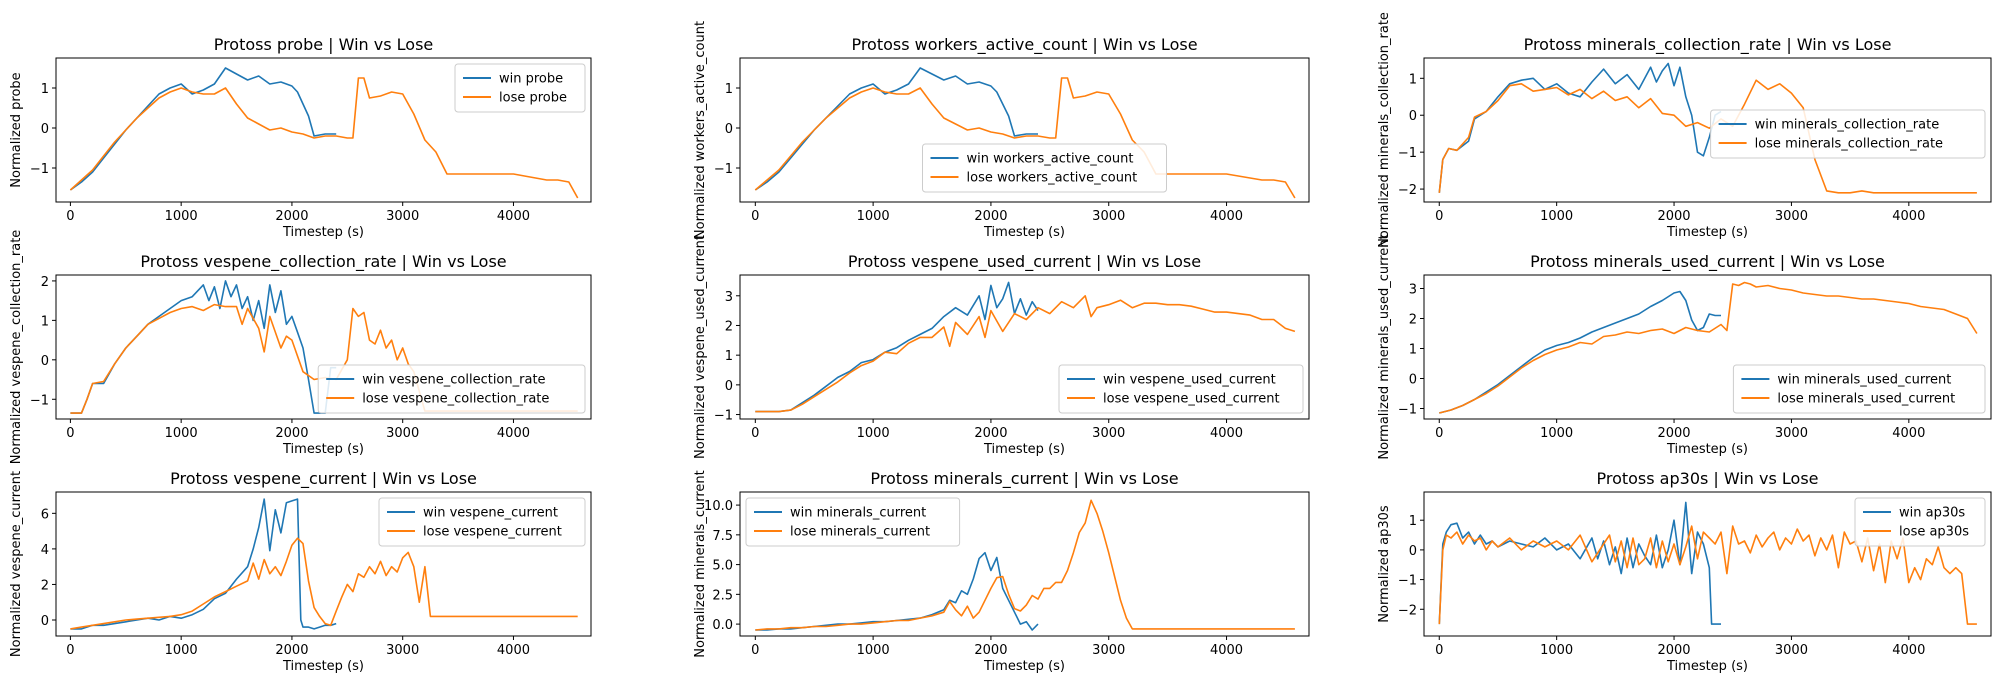 This screenshot has height=688, width=2001. What do you see at coordinates (520, 88) in the screenshot?
I see `legend: win probe lose probe` at bounding box center [520, 88].